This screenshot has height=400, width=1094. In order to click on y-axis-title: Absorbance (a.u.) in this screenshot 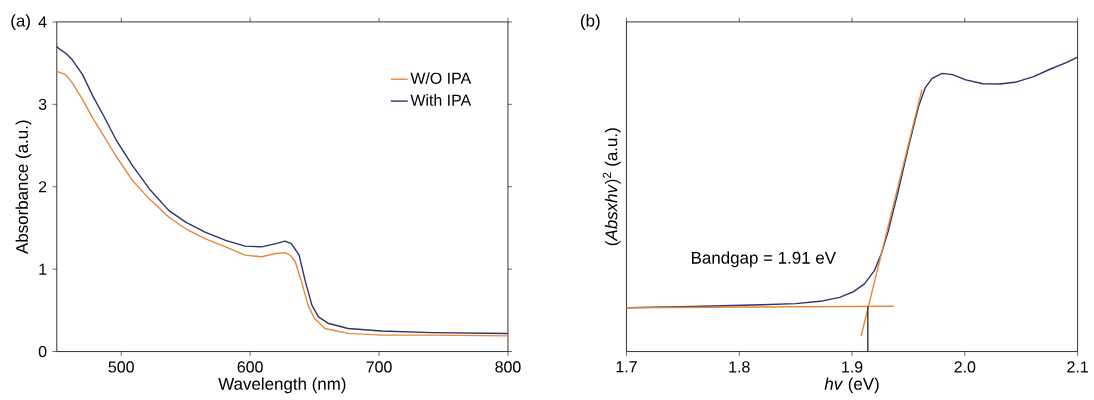, I will do `click(23, 187)`.